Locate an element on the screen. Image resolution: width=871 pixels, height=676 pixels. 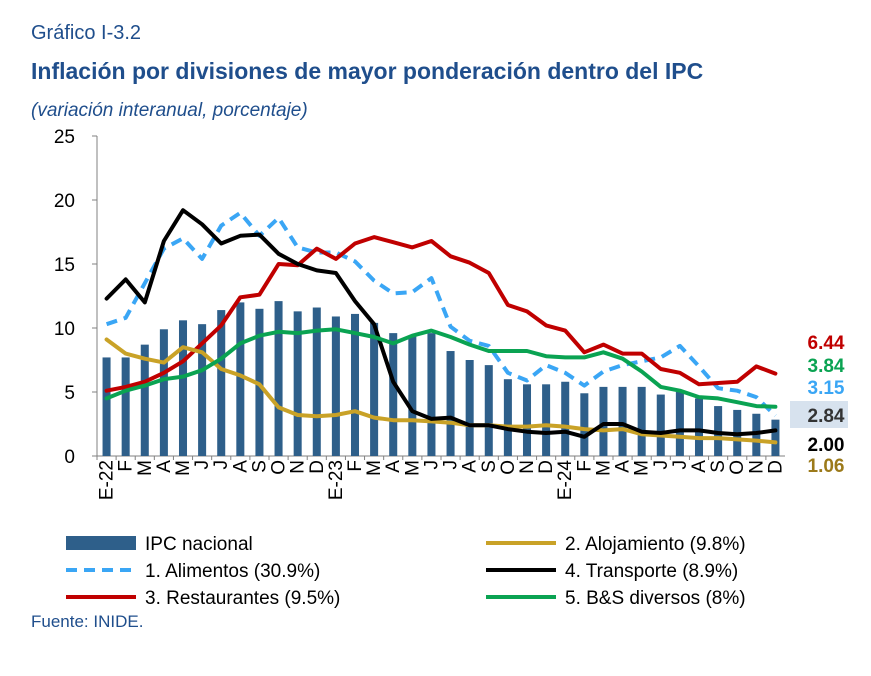
legend-label: 5. B&S diversos (8%) is located at coordinates (655, 598).